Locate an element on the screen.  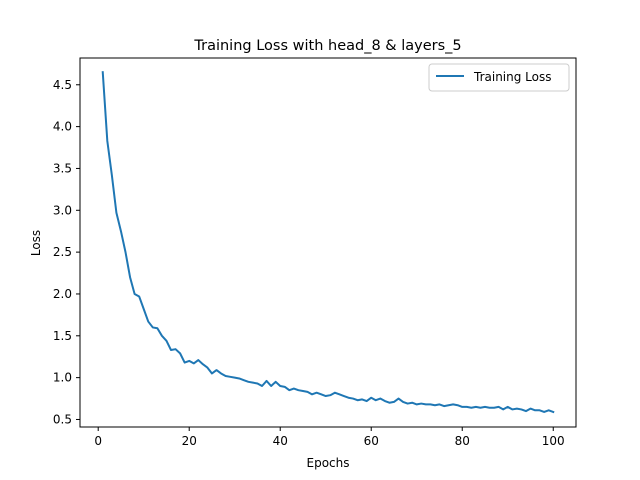
chart-title: Training Loss with head_8 & layers_5 is located at coordinates (327, 46).